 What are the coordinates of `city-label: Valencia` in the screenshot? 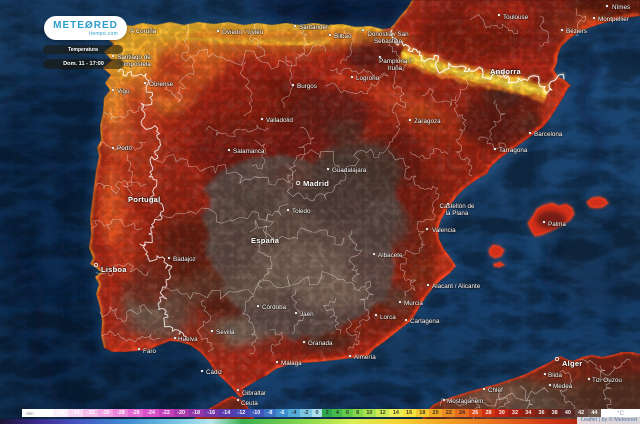 It's located at (444, 230).